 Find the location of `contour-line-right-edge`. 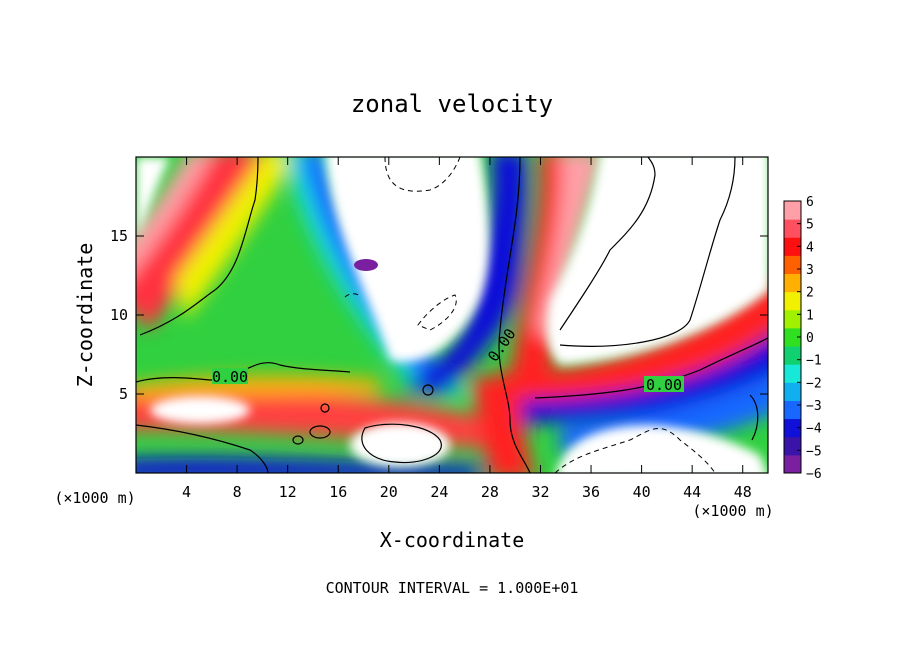

contour-line-right-edge is located at coordinates (754, 417).